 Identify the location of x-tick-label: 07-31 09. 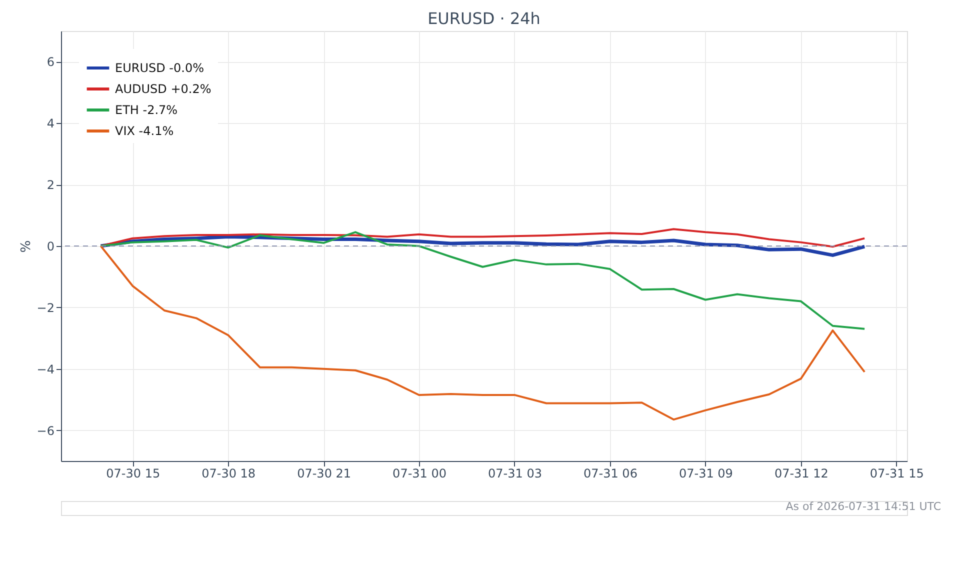
(705, 473).